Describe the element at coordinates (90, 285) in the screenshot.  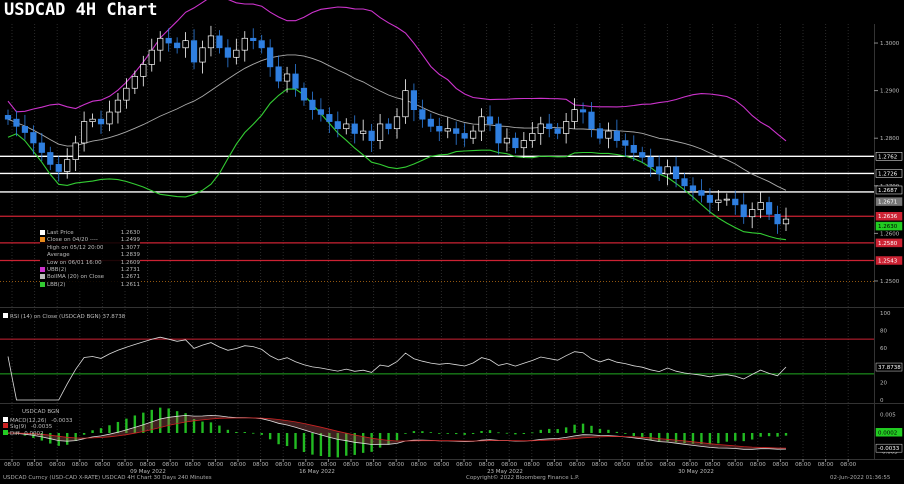
I see `legend-row: LBB(2) 1.2611` at that location.